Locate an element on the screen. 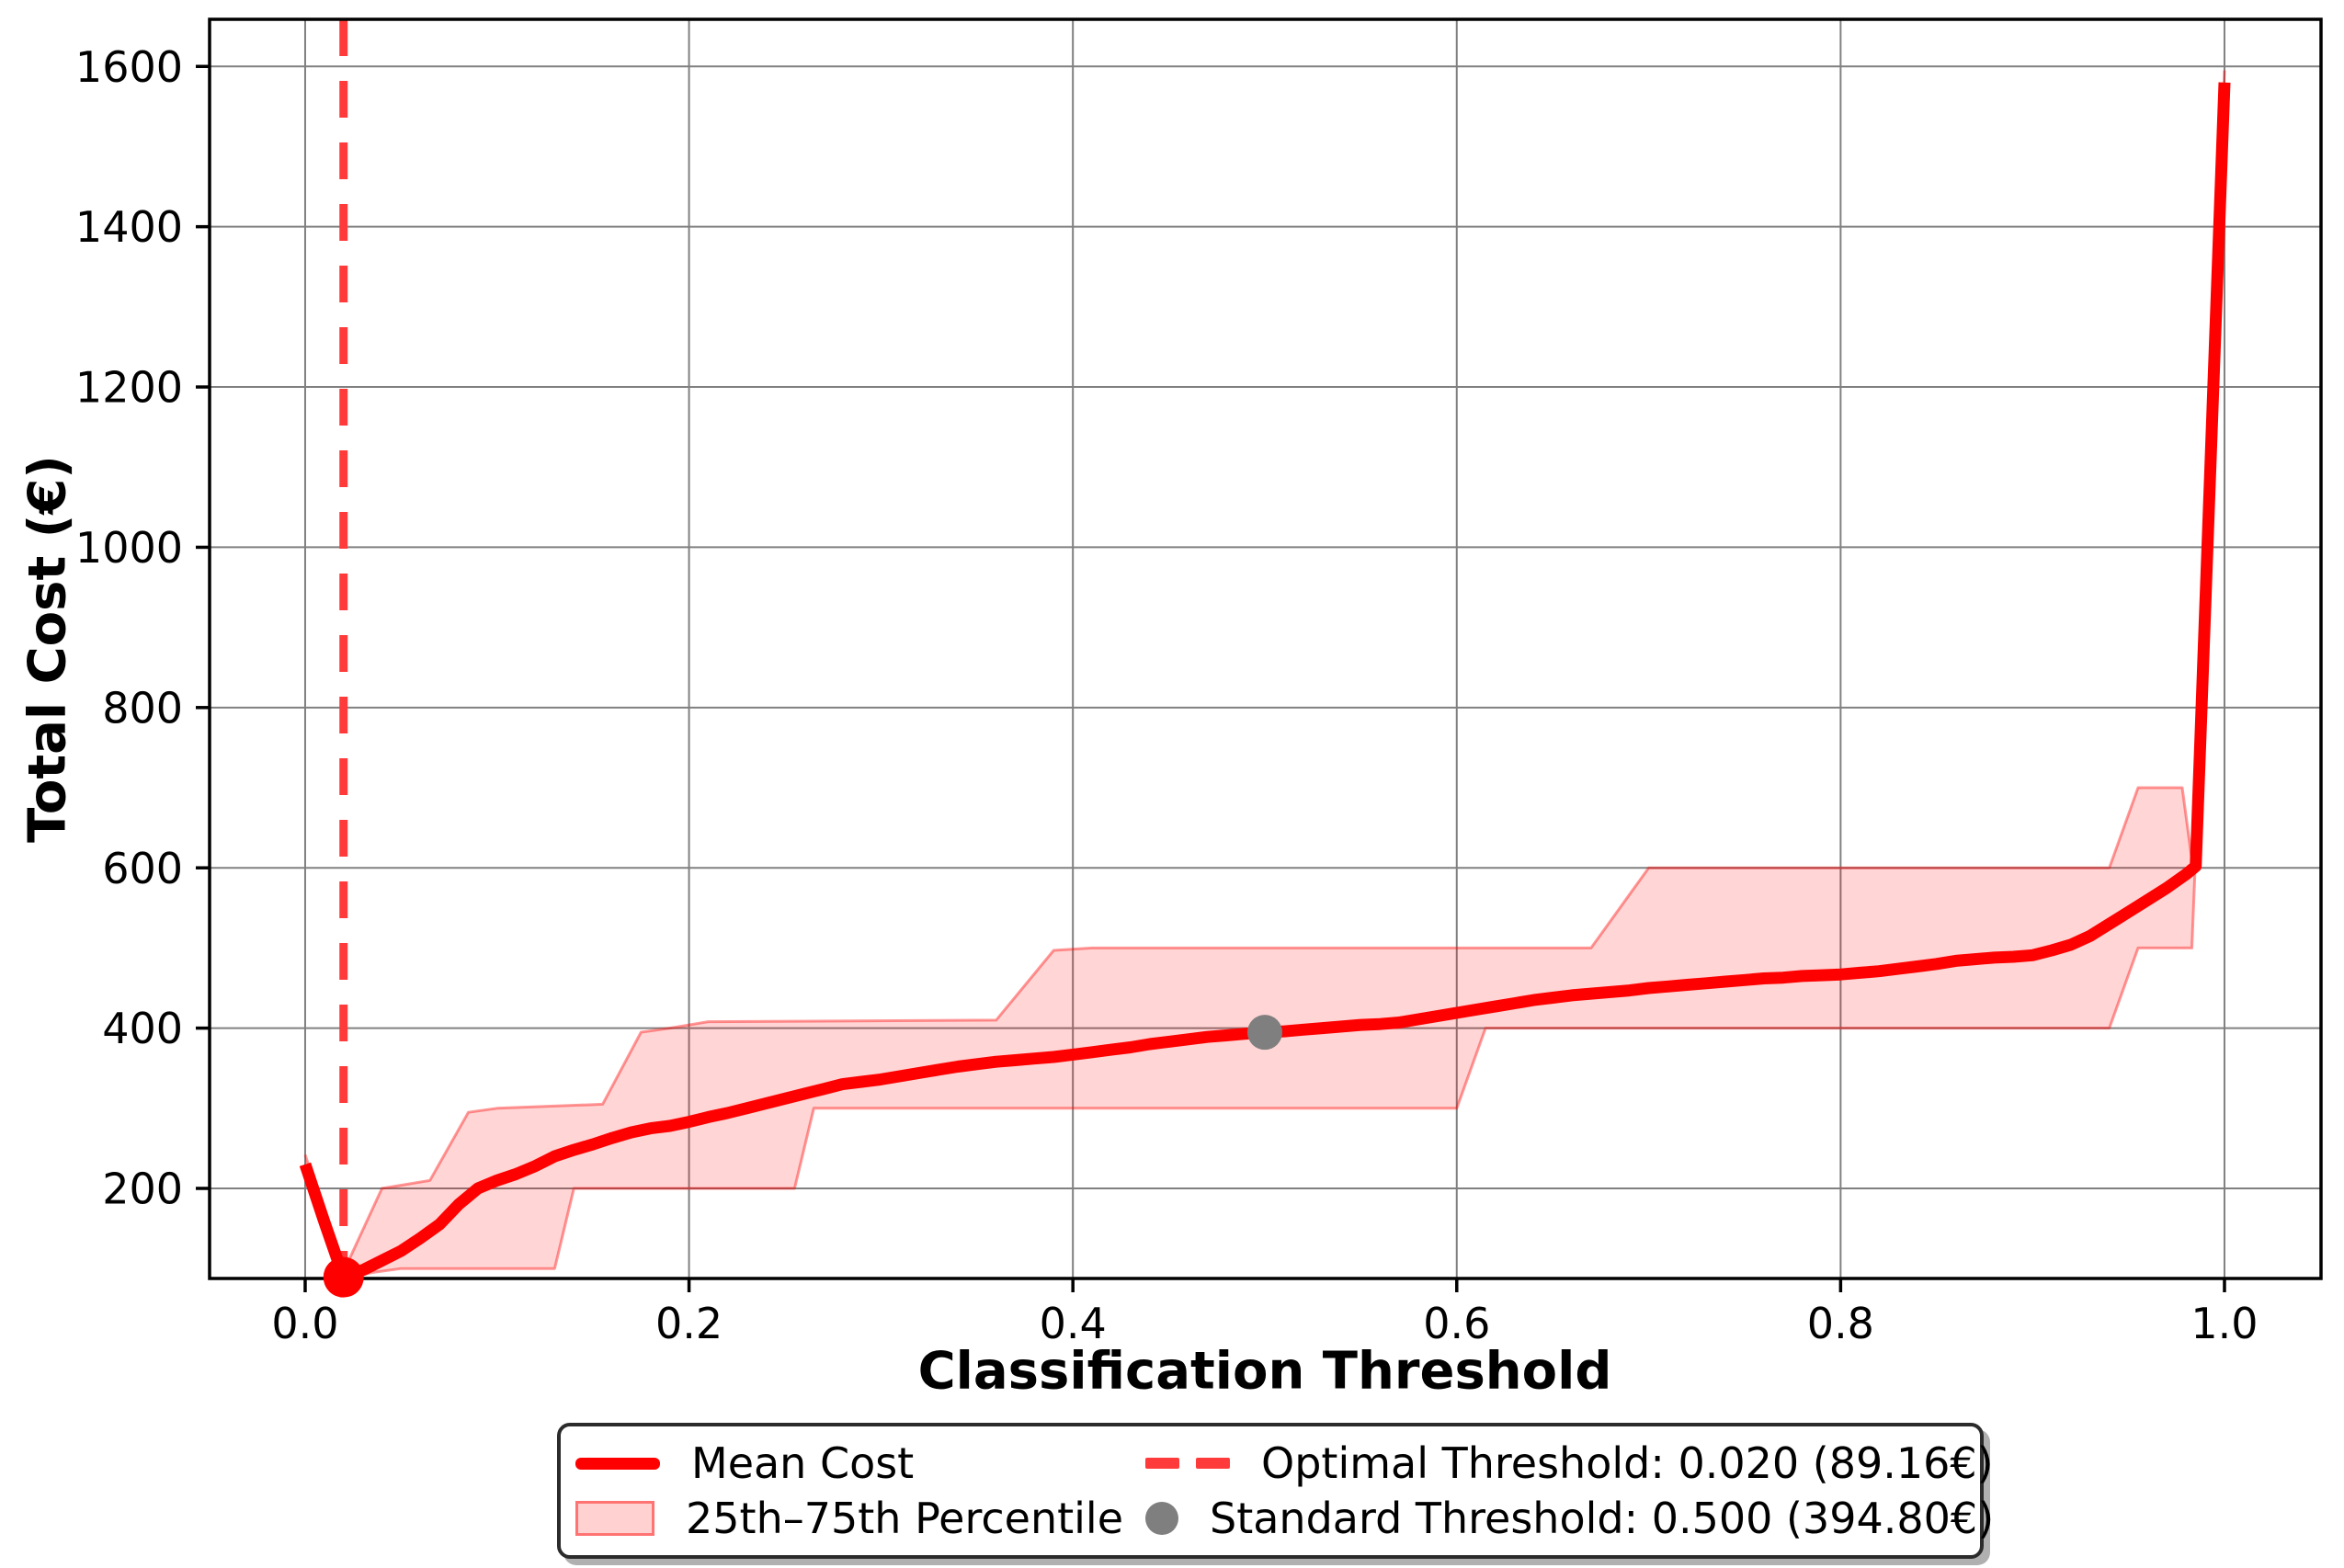 The height and width of the screenshot is (1568, 2344). legend-label-percentile-band: 25th–75th Percentile is located at coordinates (905, 1518).